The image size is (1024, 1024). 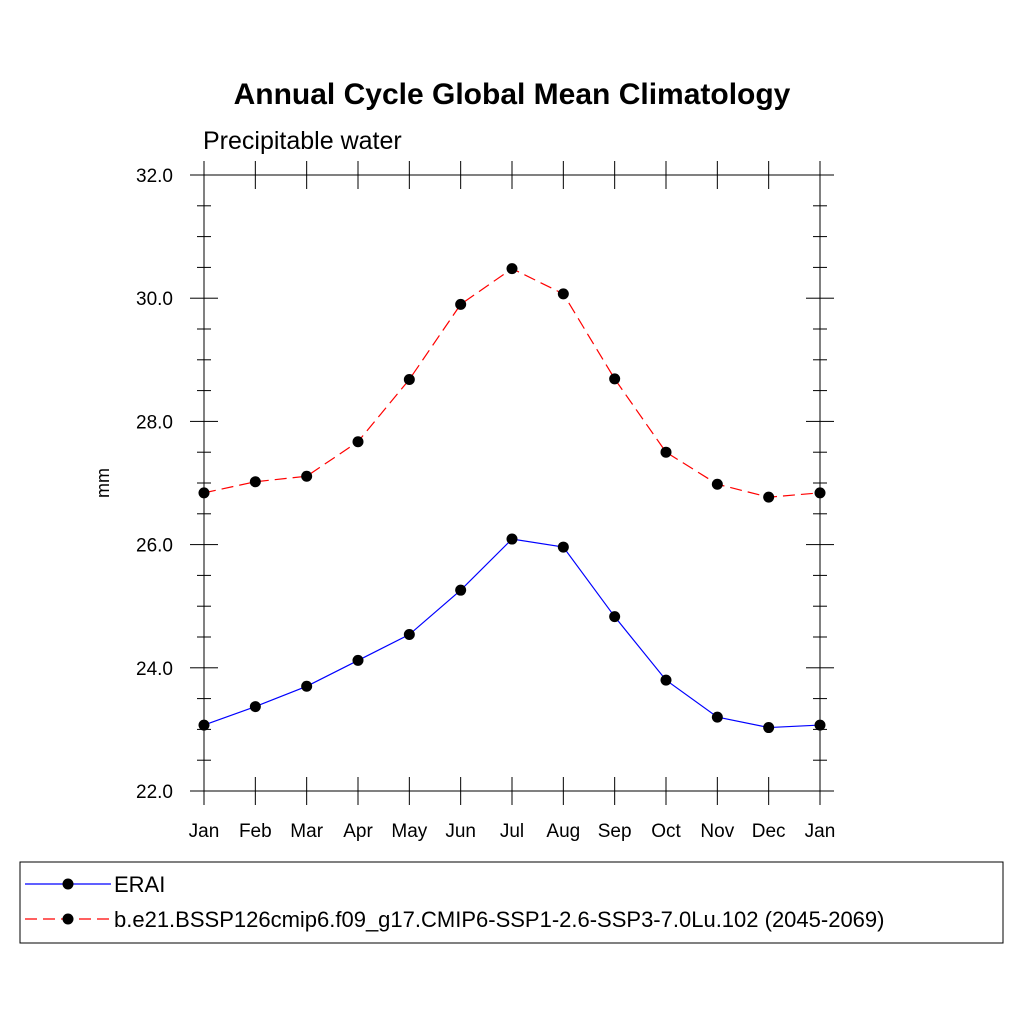 I want to click on x-tick-label: Apr, so click(x=358, y=831).